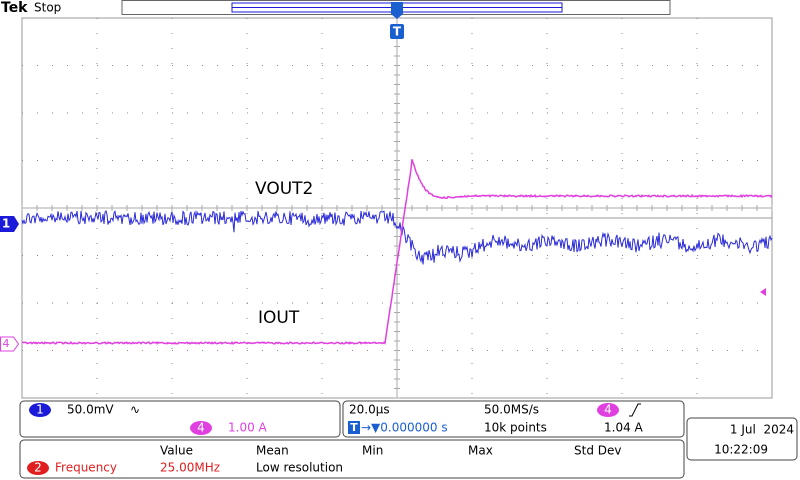  I want to click on horizontal-scale: 20.0µs, so click(369, 410).